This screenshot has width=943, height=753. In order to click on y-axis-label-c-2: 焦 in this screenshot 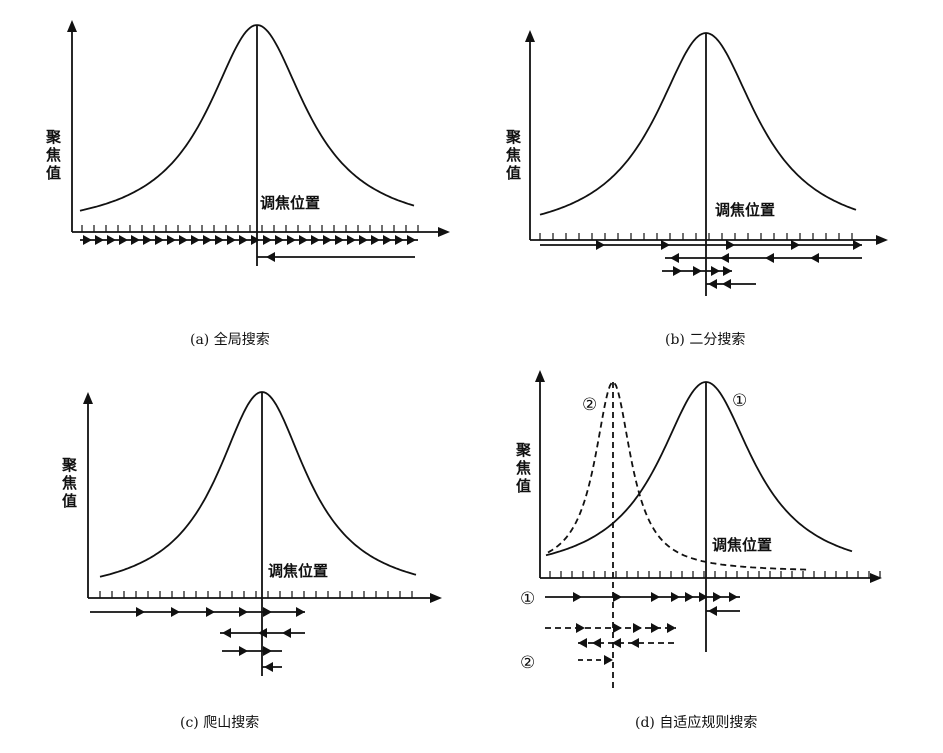, I will do `click(69, 483)`.